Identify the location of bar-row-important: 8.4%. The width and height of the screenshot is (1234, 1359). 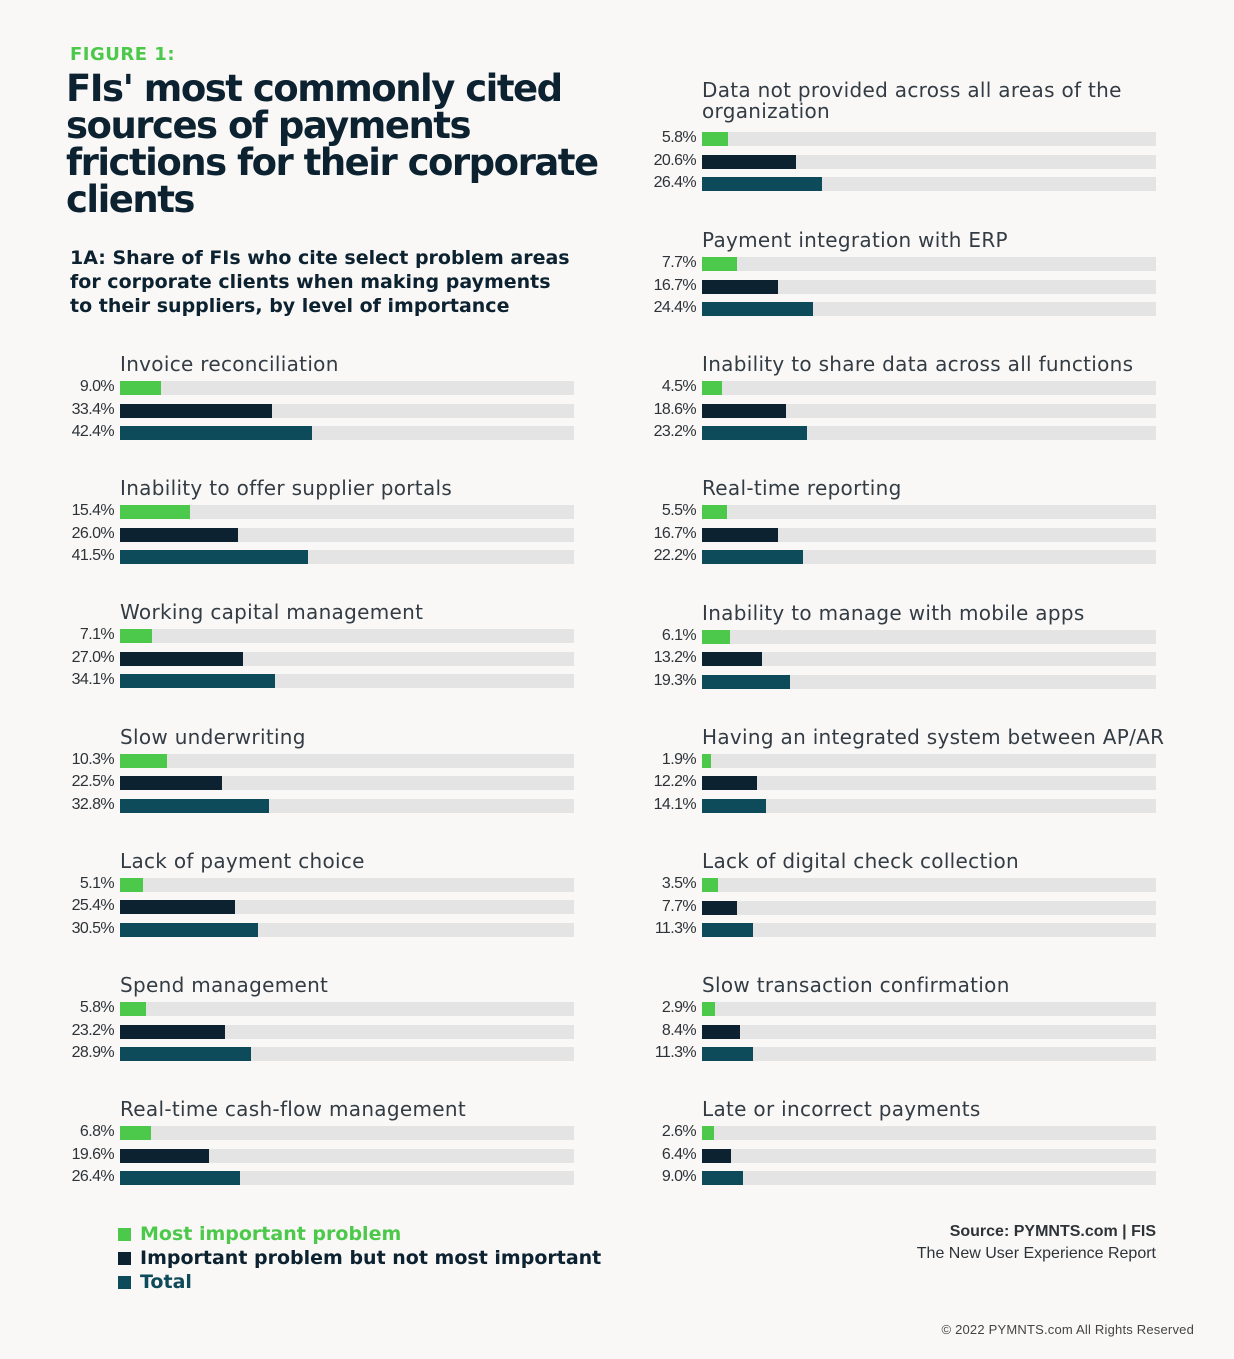
(909, 1030).